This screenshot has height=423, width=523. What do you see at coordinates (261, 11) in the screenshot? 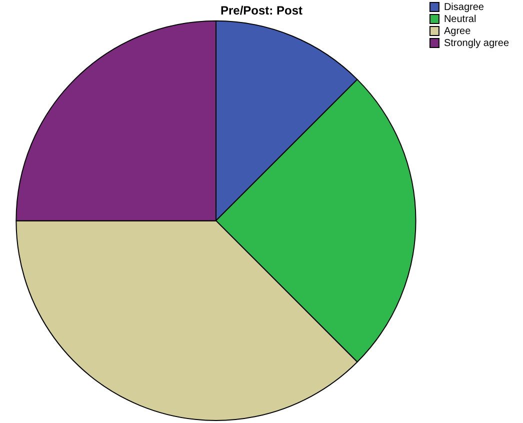
I see `chart-title: Pre/Post: Post` at bounding box center [261, 11].